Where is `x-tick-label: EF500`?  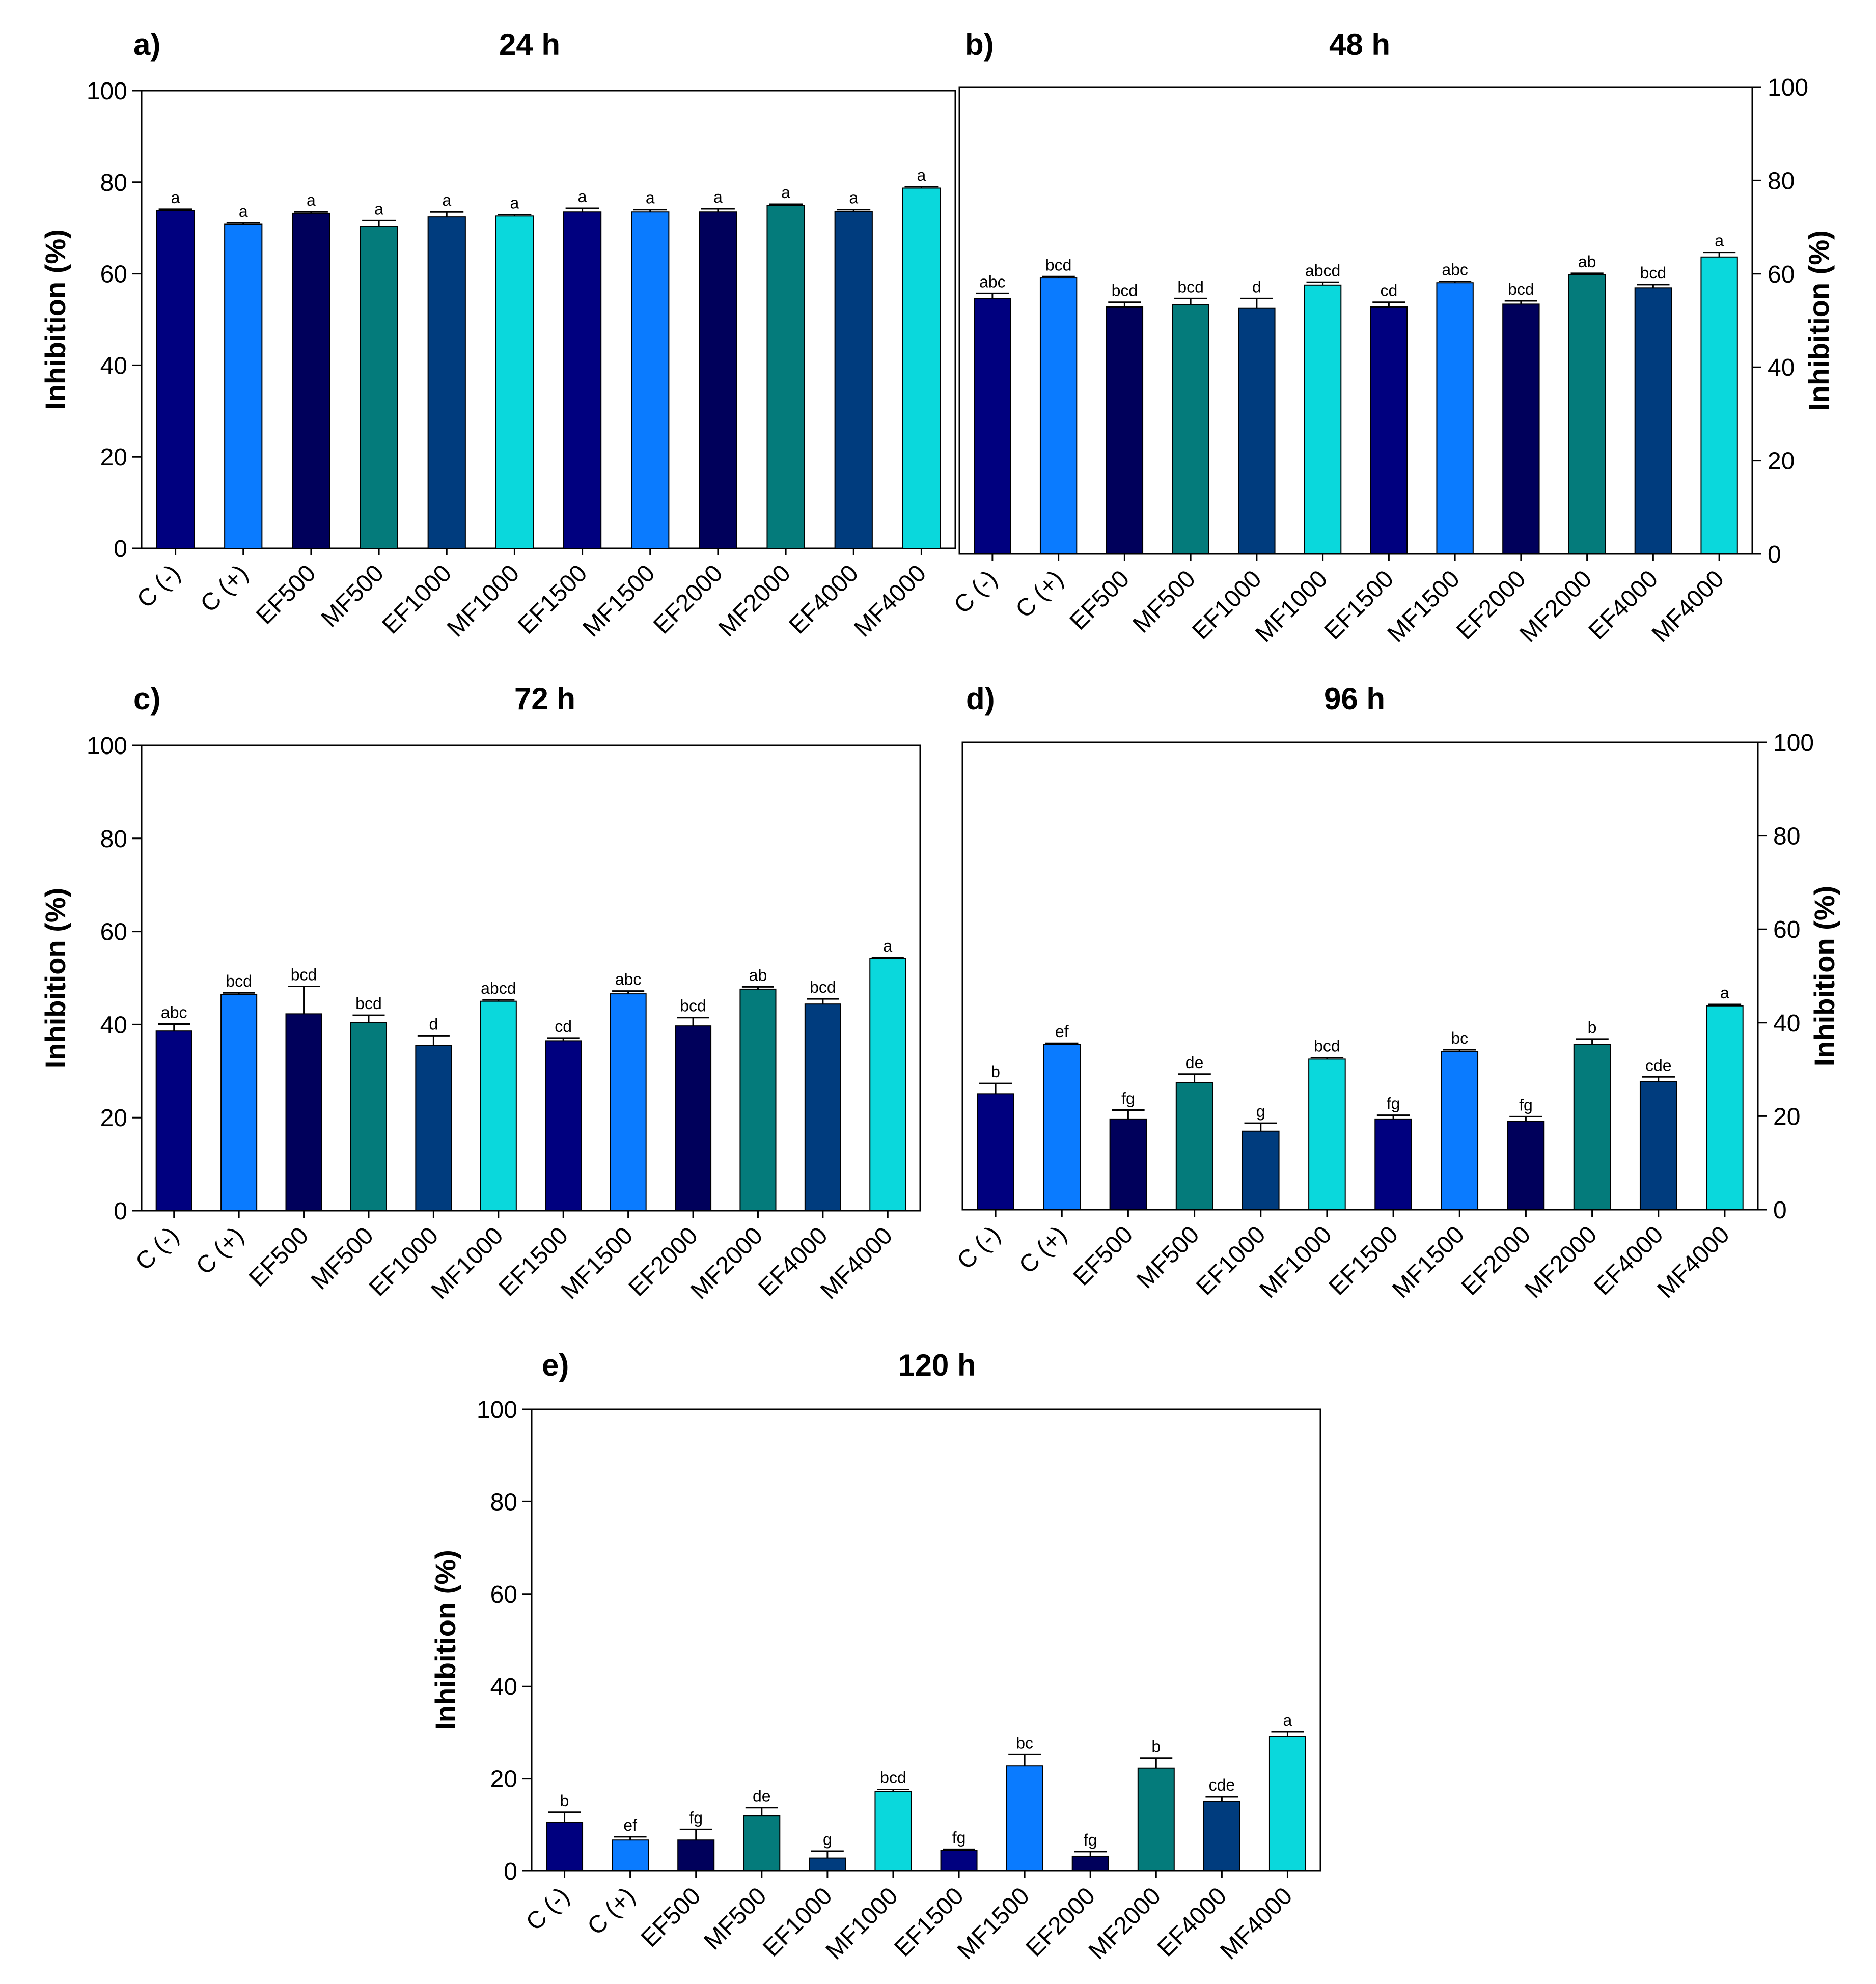
x-tick-label: EF500 is located at coordinates (1103, 1256).